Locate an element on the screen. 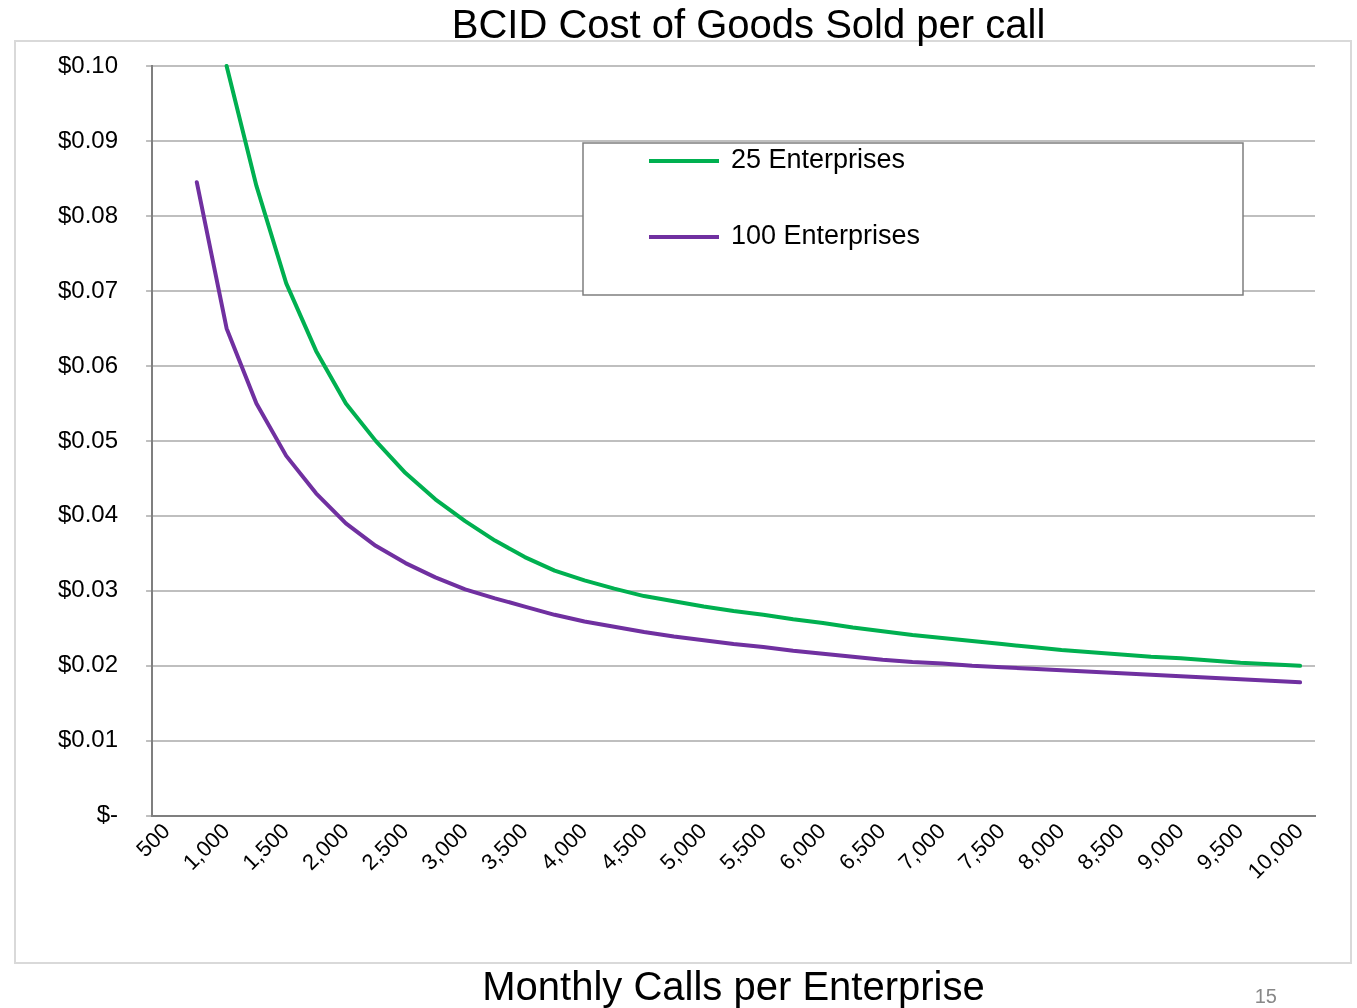  x-axis-title: Monthly Calls per Enterprise is located at coordinates (733, 986).